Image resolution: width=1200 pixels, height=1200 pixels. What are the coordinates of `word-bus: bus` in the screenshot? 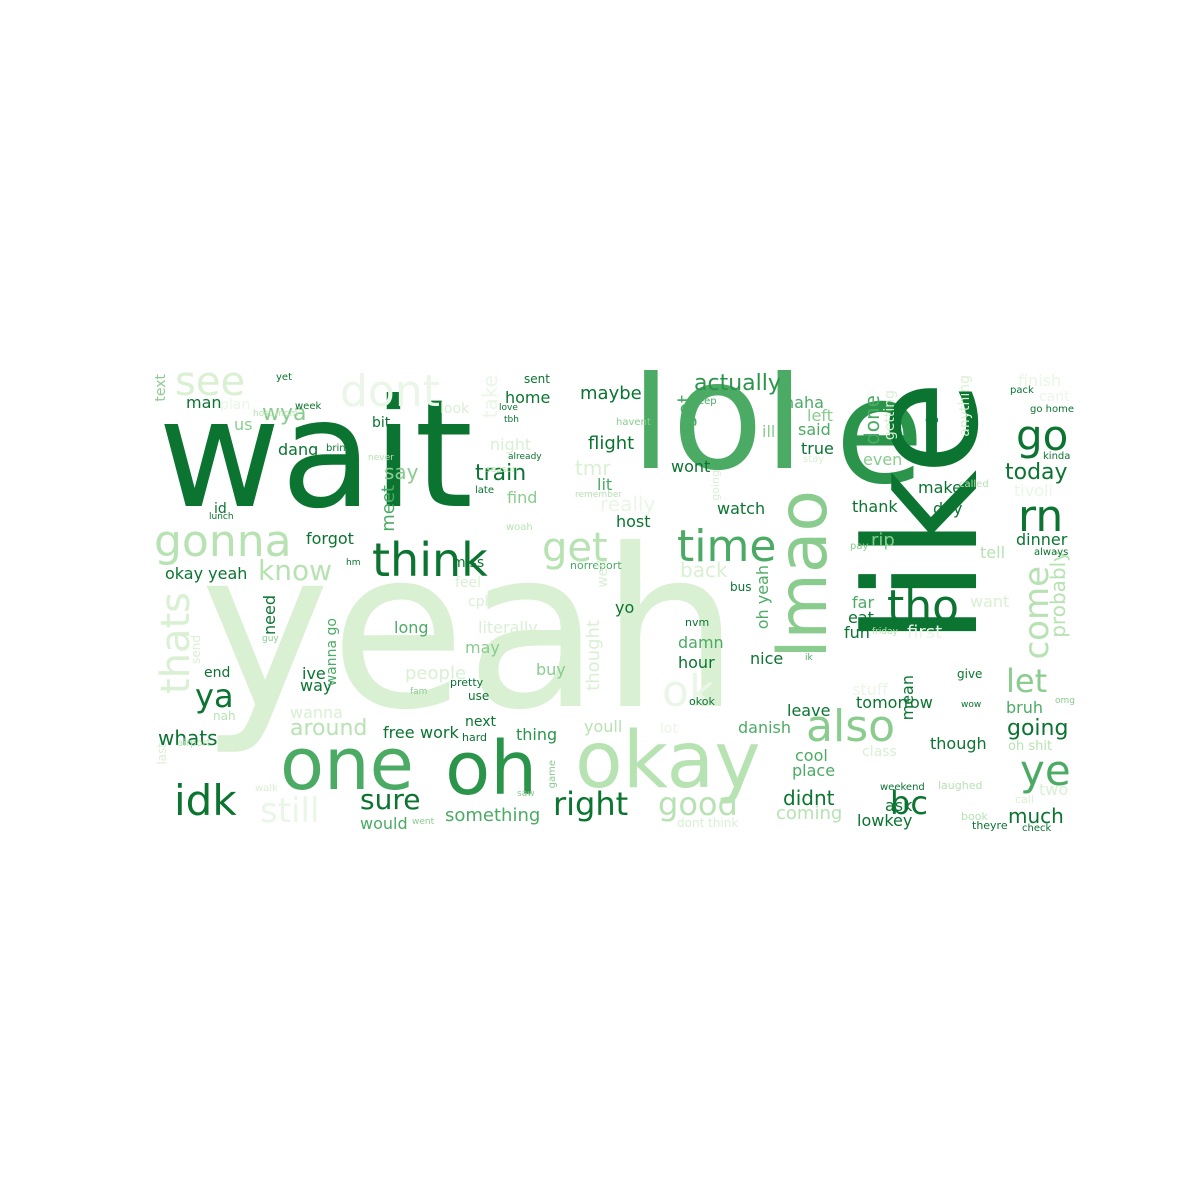 It's located at (741, 587).